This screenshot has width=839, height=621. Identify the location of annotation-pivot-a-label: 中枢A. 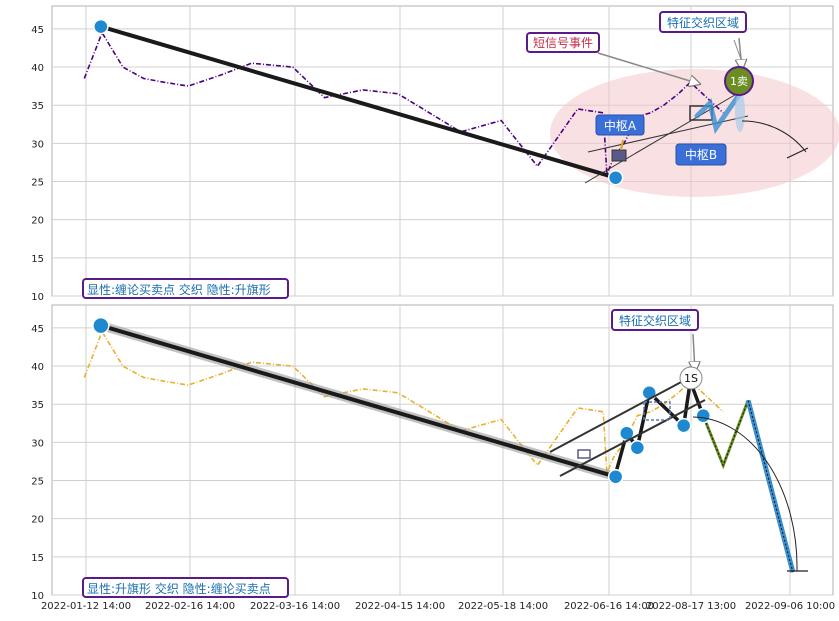
(620, 125).